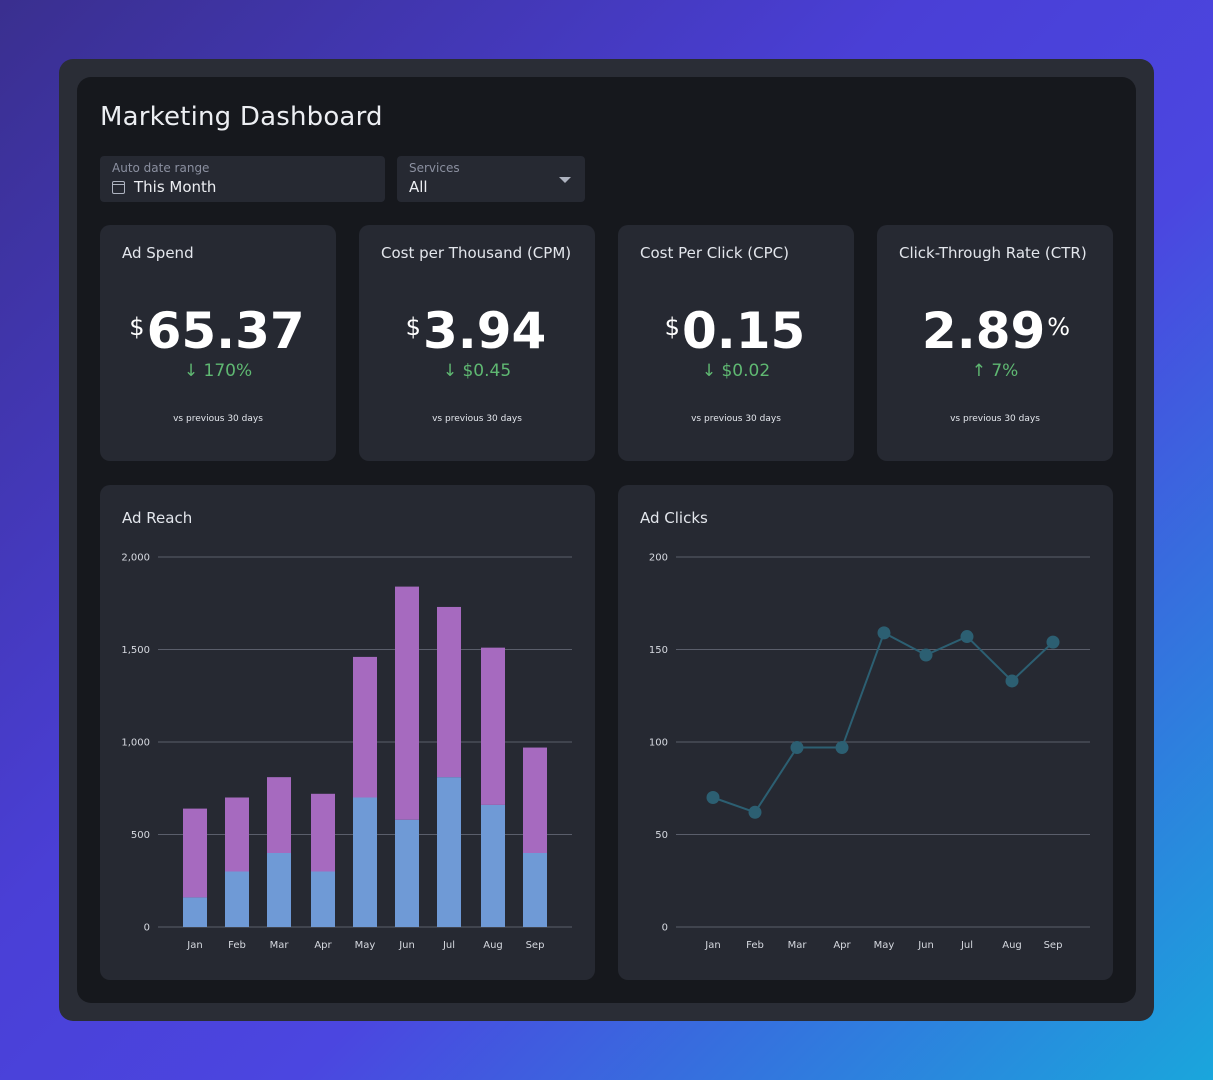  What do you see at coordinates (476, 331) in the screenshot?
I see `kpi-value: $3.94` at bounding box center [476, 331].